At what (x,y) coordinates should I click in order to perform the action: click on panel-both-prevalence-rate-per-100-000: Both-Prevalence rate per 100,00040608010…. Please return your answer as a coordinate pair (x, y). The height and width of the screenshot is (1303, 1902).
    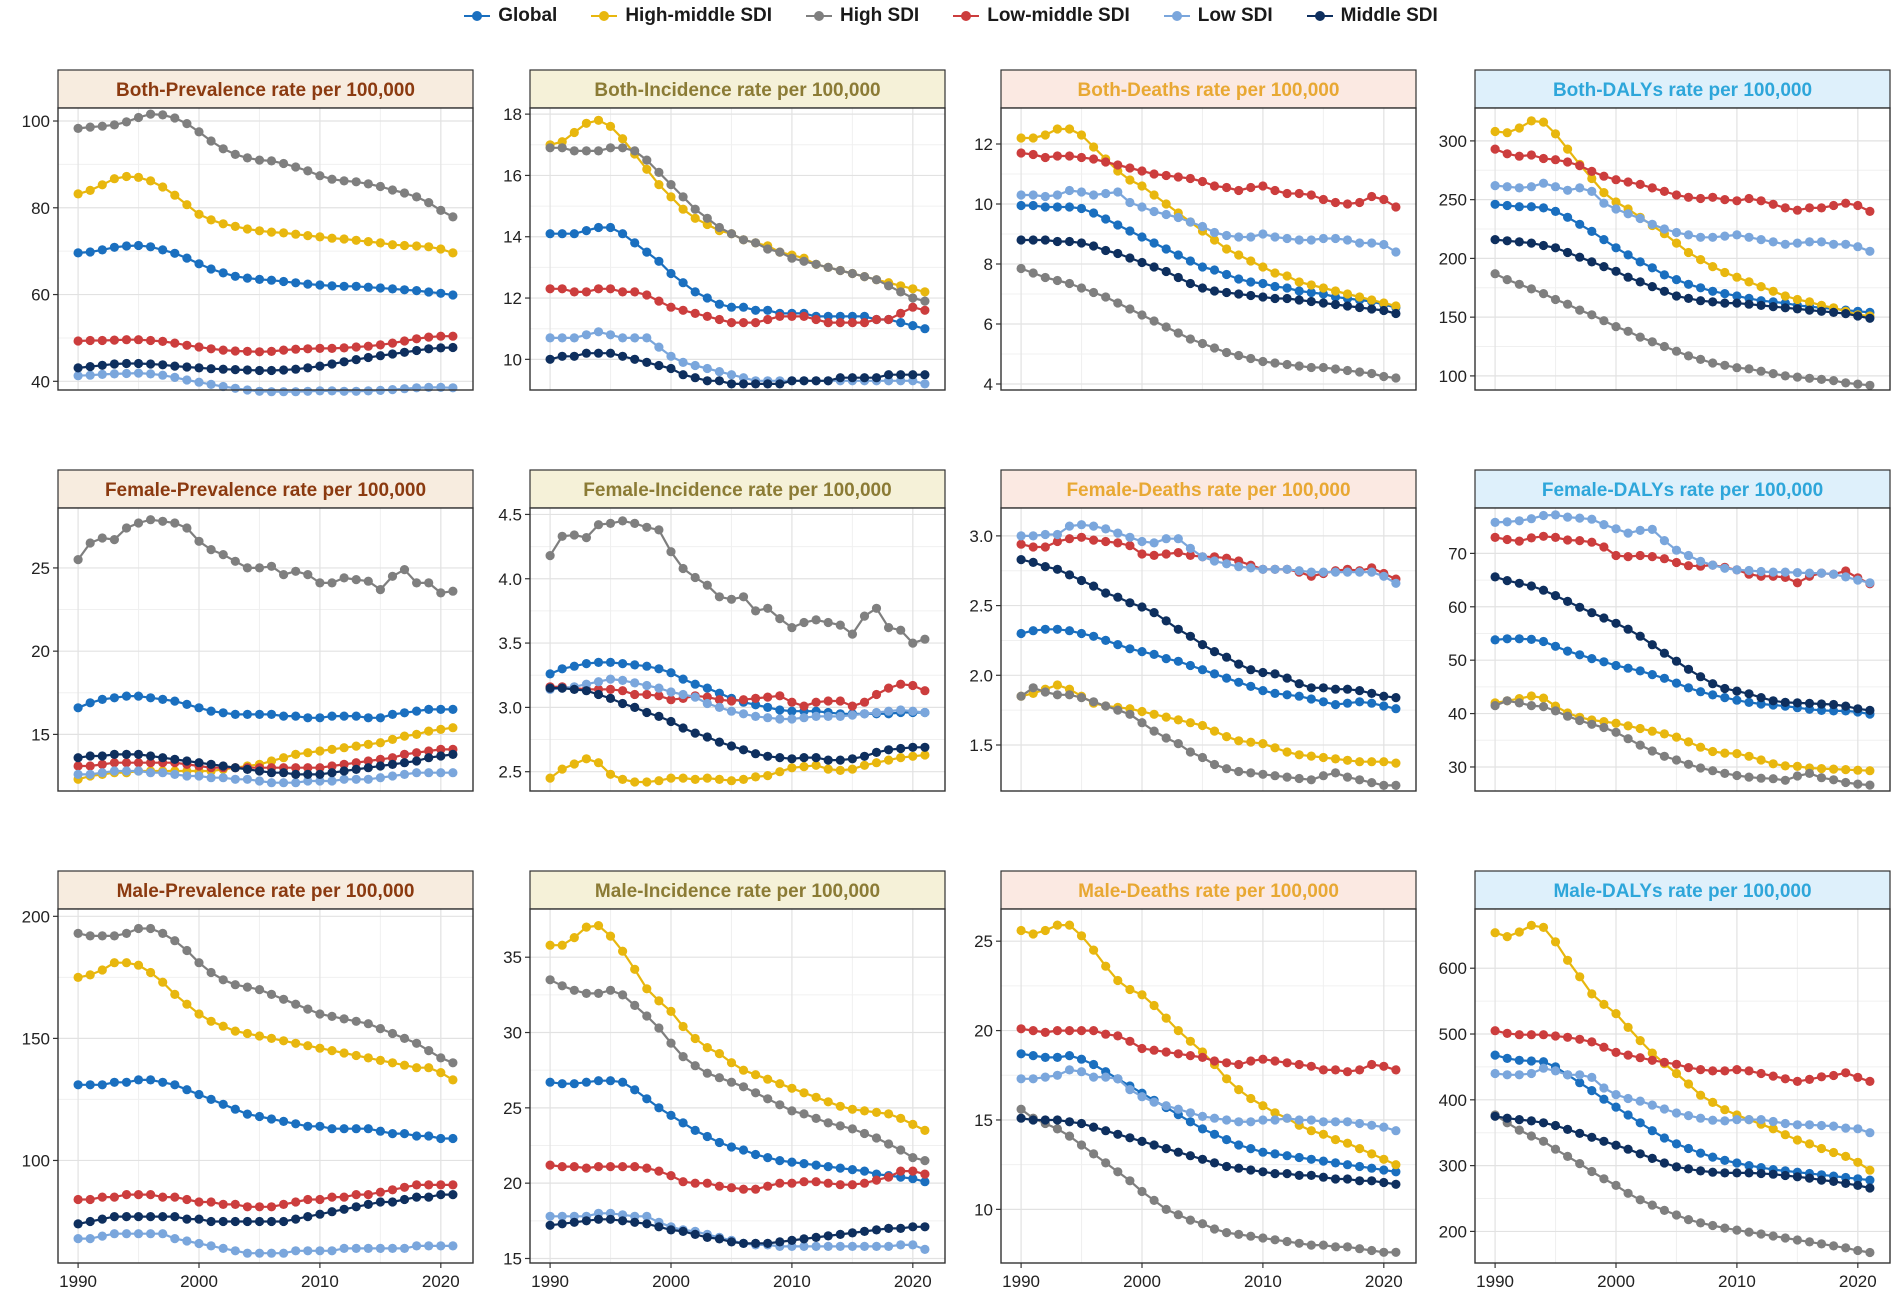
    Looking at the image, I should click on (248, 233).